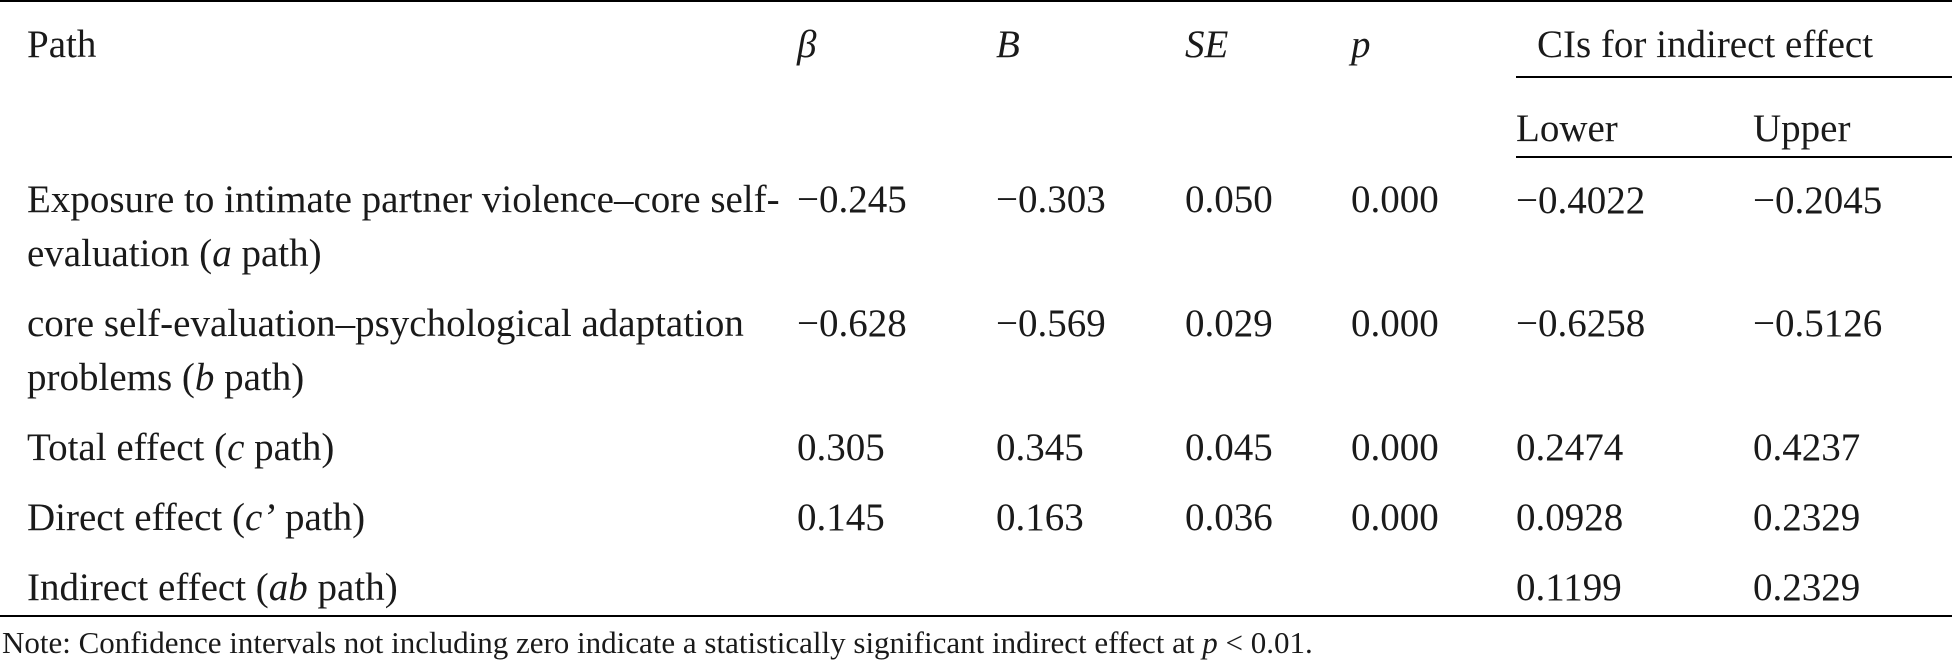 The height and width of the screenshot is (663, 1952). What do you see at coordinates (260, 517) in the screenshot?
I see `text-segment: c’` at bounding box center [260, 517].